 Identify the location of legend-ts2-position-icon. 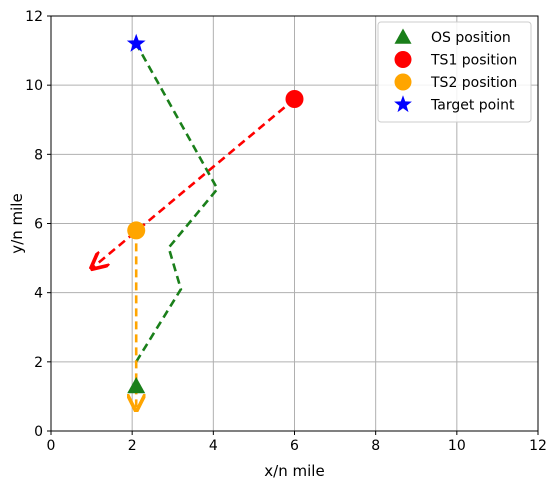
(403, 82).